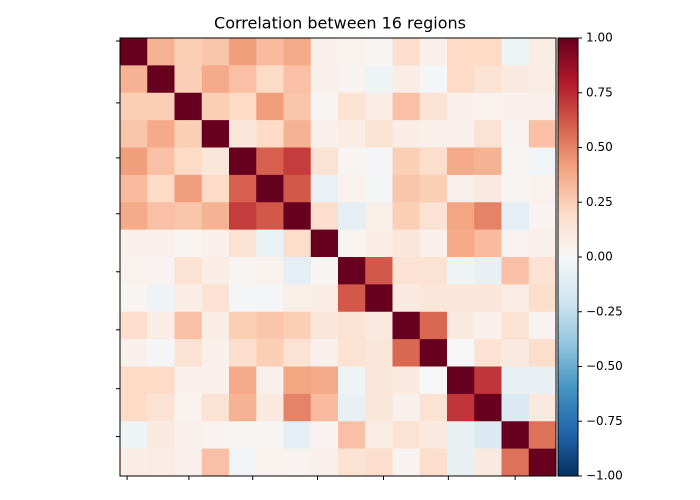 The image size is (700, 500). Describe the element at coordinates (599, 92) in the screenshot. I see `colorbar-tick-label: 0.75` at that location.